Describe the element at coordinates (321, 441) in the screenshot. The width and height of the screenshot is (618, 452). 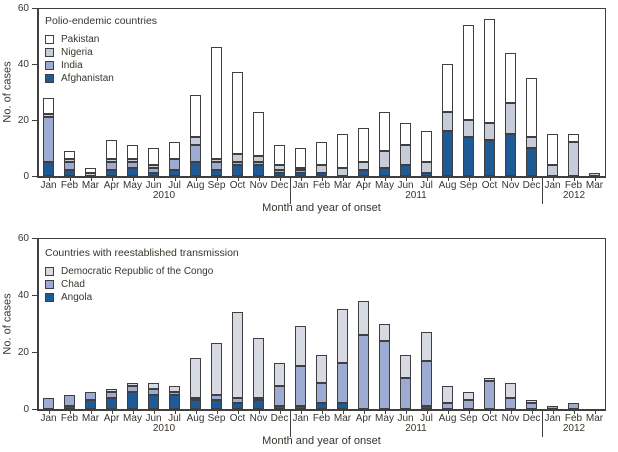
I see `x-axis-title: Month and year of onset` at that location.